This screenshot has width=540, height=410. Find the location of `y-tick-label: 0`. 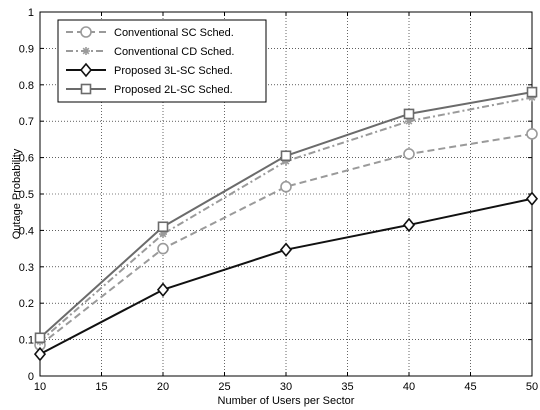

y-tick-label: 0 is located at coordinates (31, 377).